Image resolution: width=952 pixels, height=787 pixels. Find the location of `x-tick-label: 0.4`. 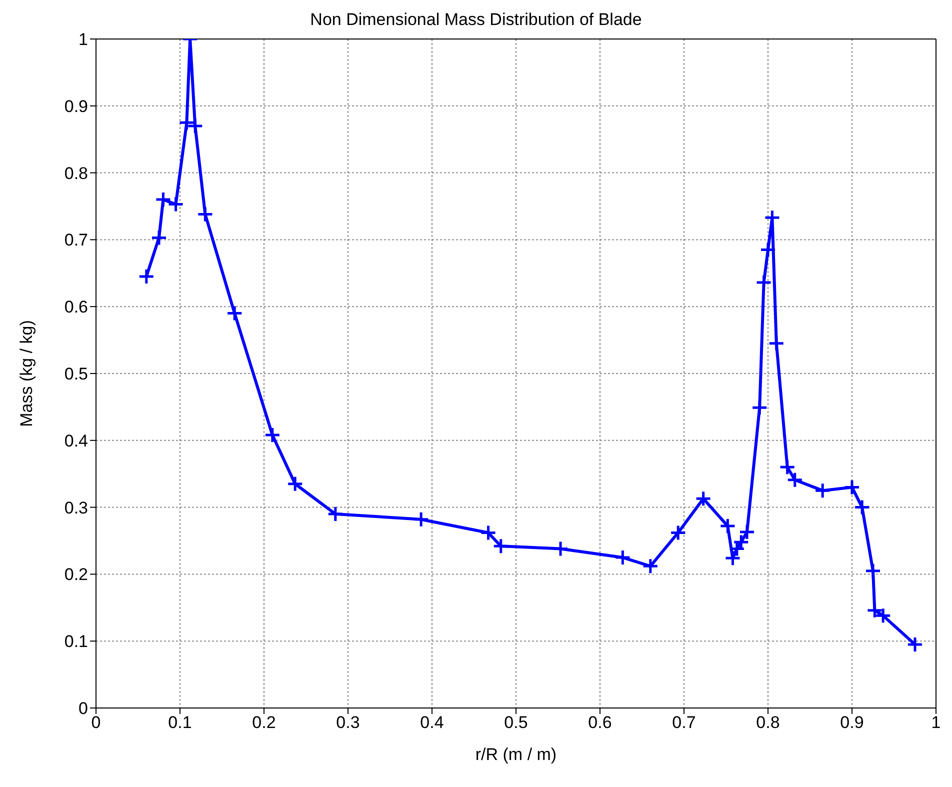

x-tick-label: 0.4 is located at coordinates (432, 722).